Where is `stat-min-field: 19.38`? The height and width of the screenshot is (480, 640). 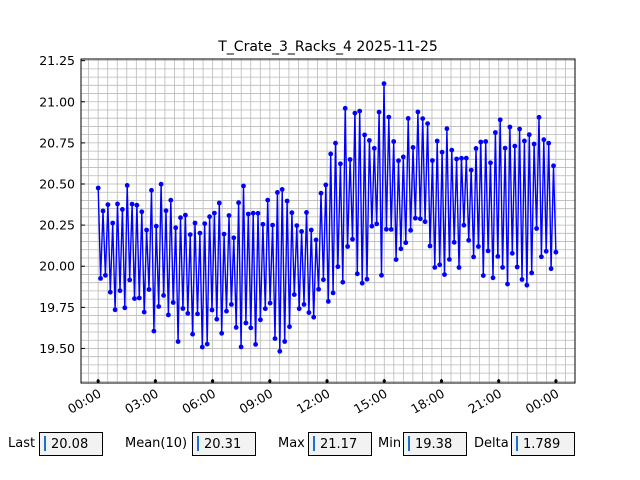 stat-min-field: 19.38 is located at coordinates (435, 444).